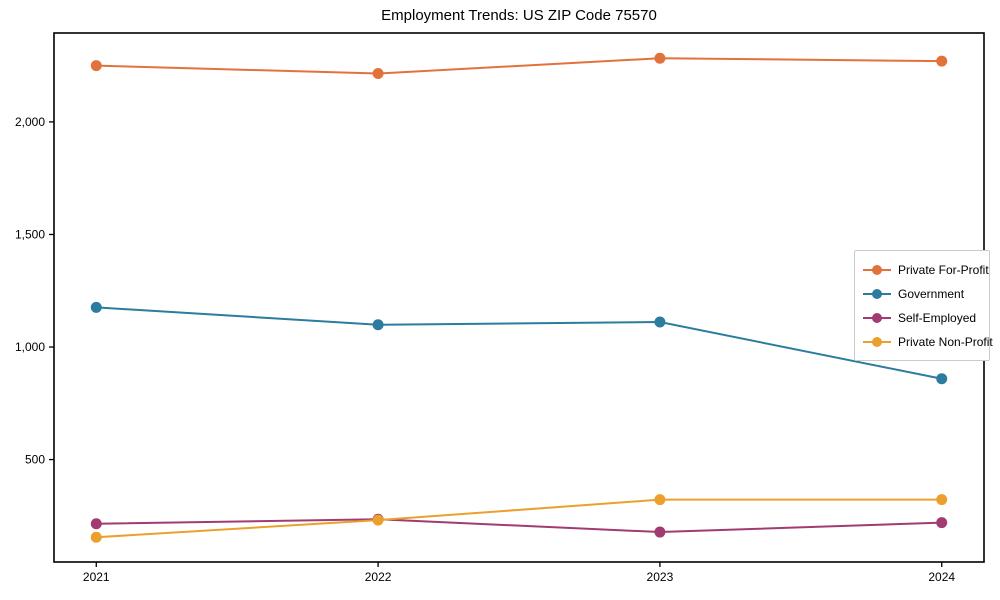  I want to click on legend-item: Private Non-Profit, so click(928, 342).